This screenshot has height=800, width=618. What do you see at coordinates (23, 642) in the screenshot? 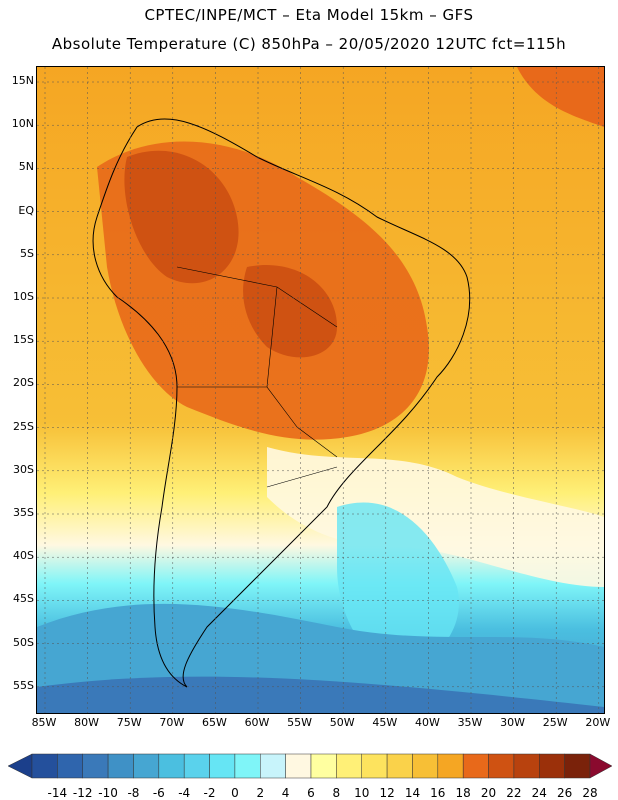
I see `lat-tick-label: 50S` at bounding box center [23, 642].